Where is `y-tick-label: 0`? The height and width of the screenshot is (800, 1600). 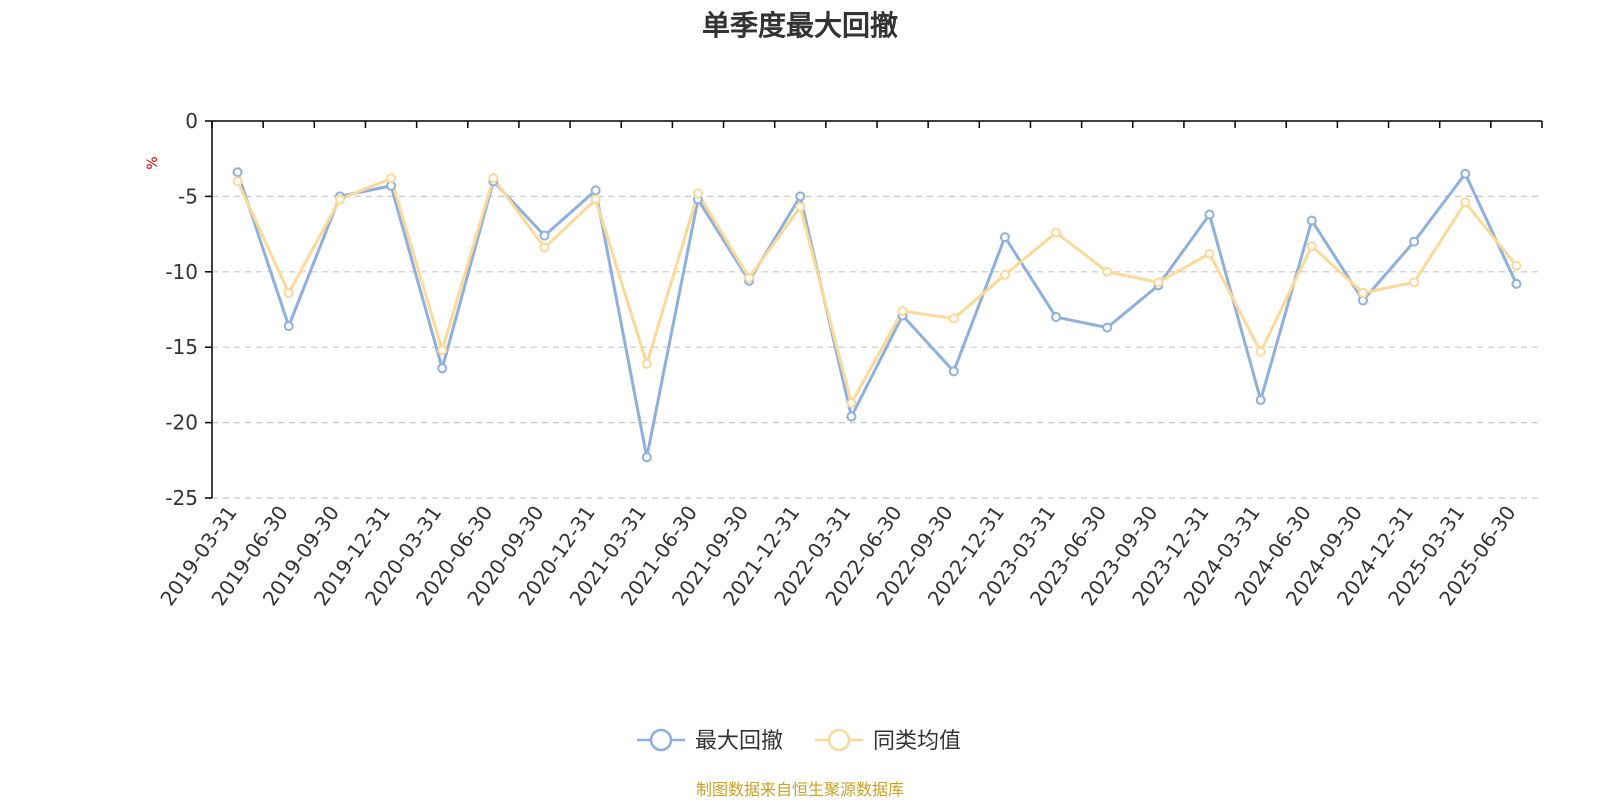
y-tick-label: 0 is located at coordinates (191, 121).